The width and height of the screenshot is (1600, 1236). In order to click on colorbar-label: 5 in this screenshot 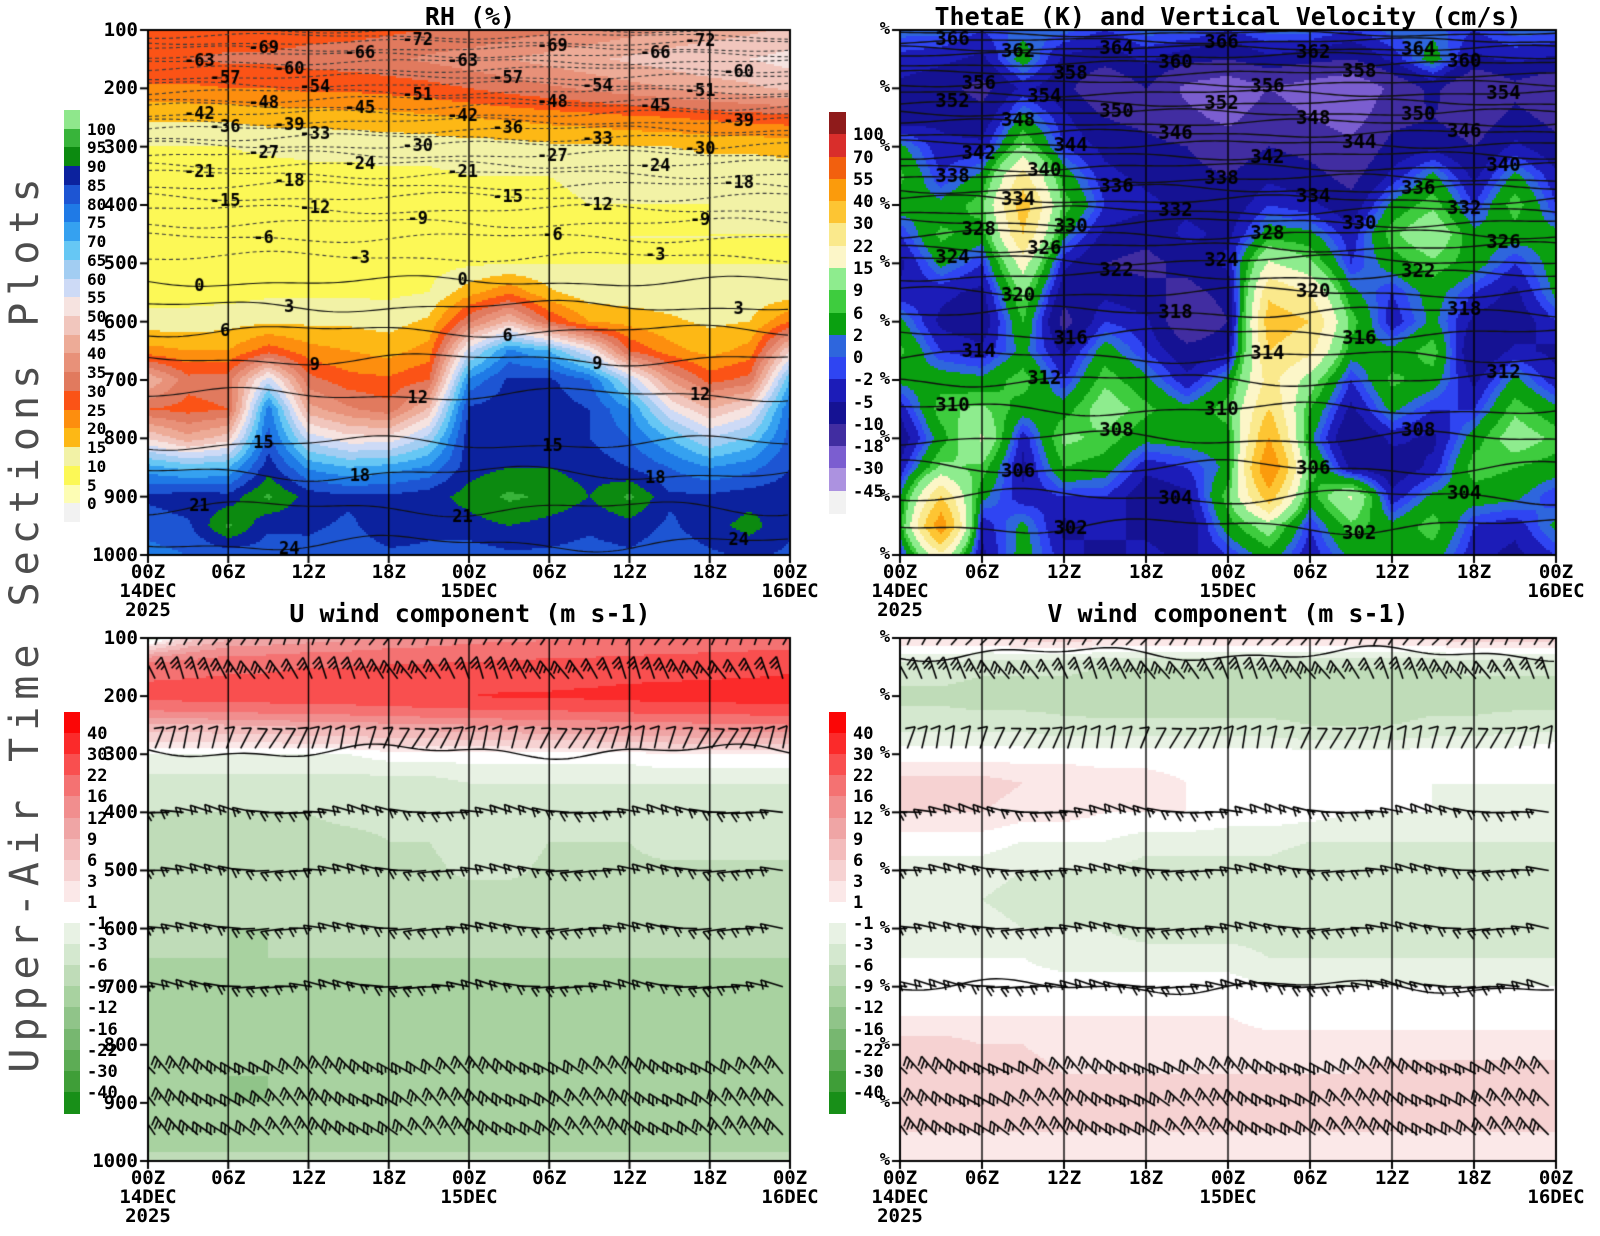, I will do `click(92, 485)`.